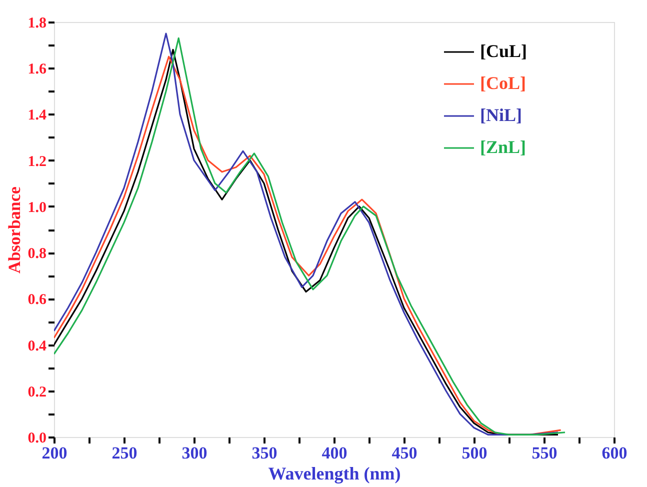  I want to click on x-tick-label: 250, so click(125, 453).